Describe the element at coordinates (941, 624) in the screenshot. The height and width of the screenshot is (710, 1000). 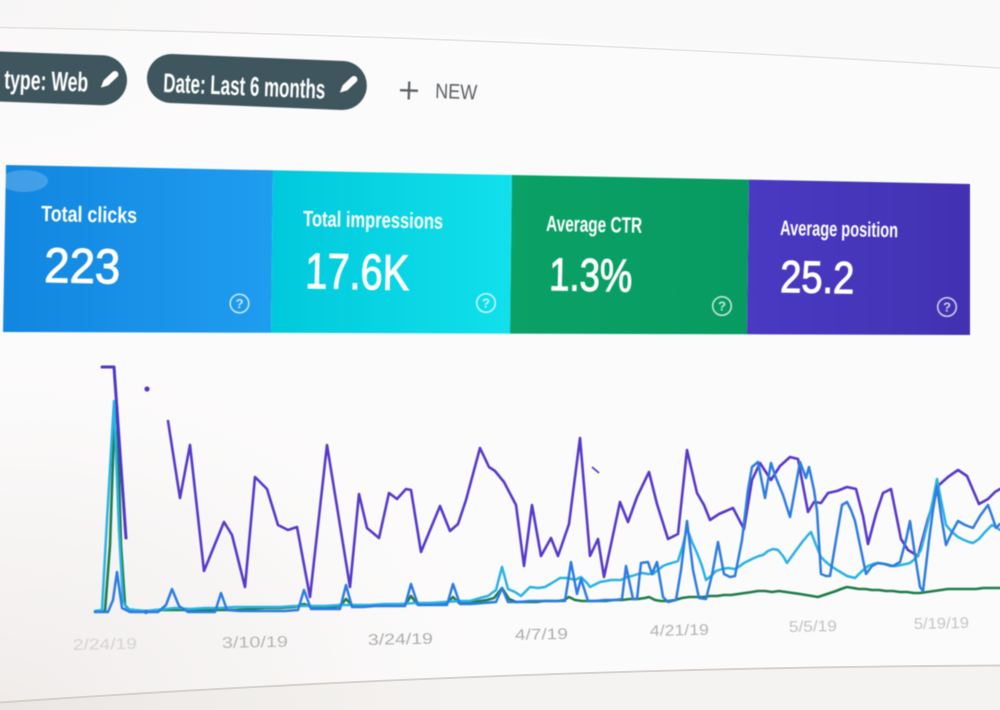
I see `svg-text: 5/19/19` at that location.